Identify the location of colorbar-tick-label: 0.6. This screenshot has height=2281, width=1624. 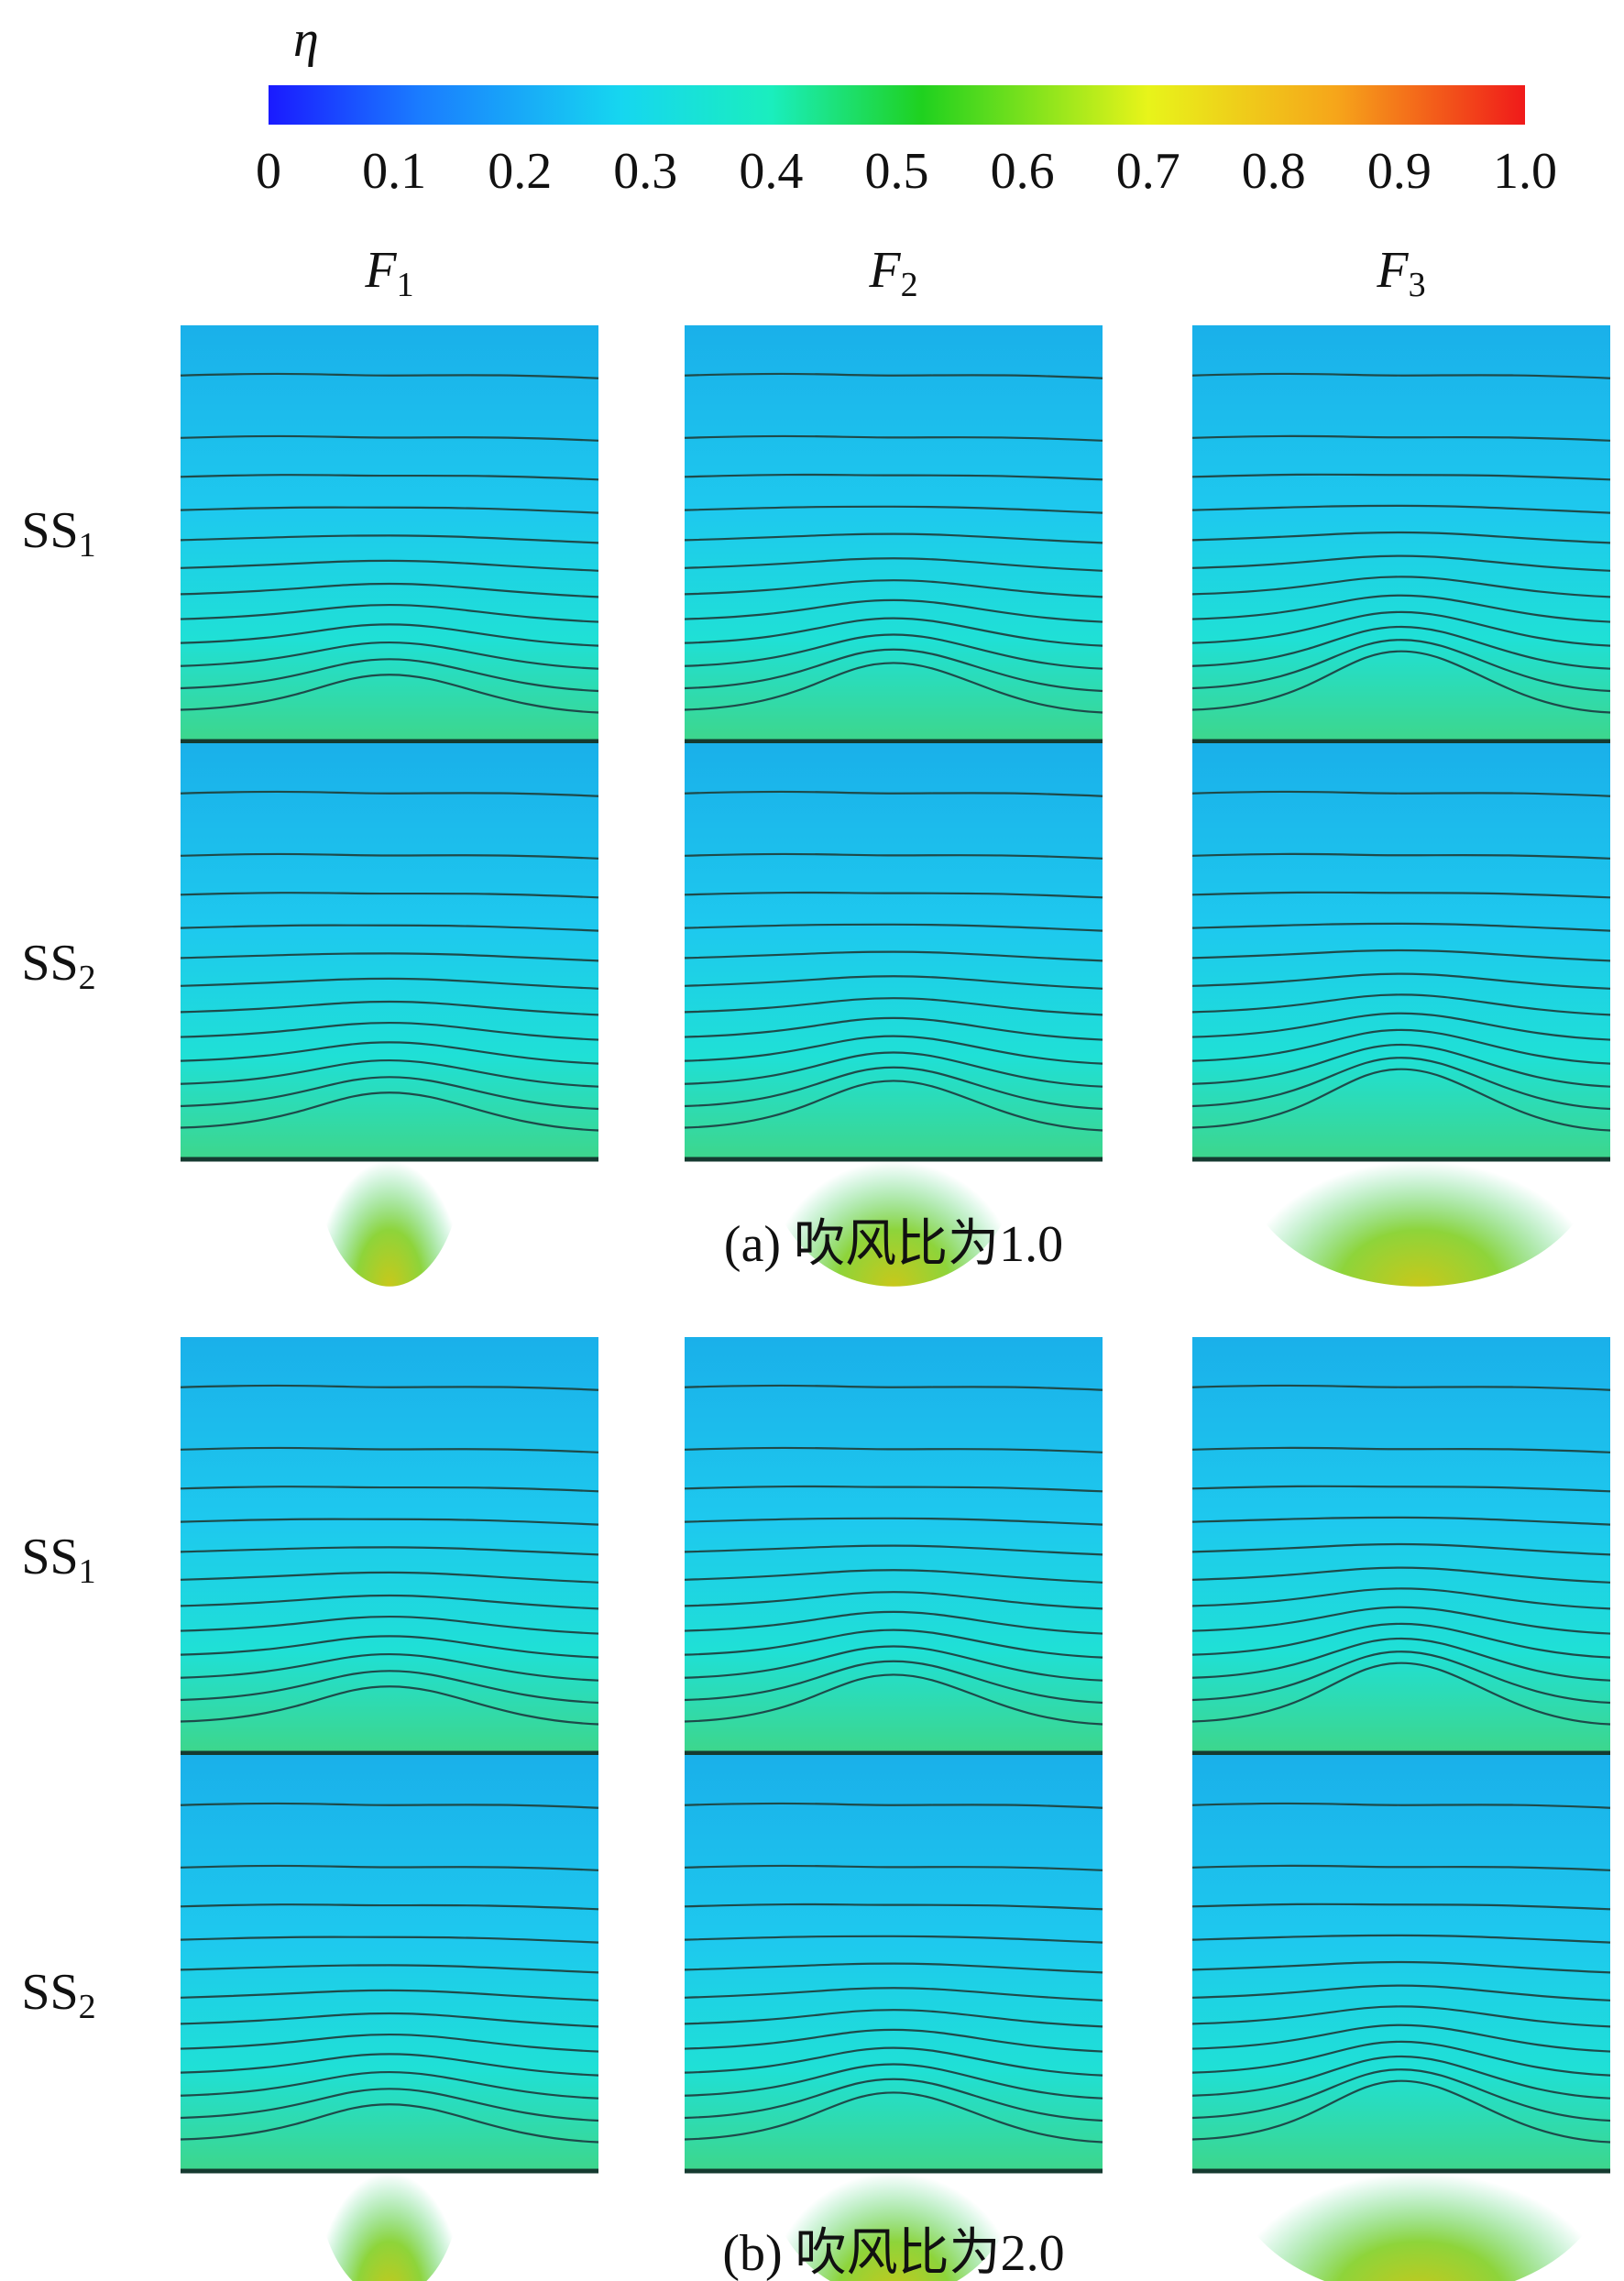
(1023, 171).